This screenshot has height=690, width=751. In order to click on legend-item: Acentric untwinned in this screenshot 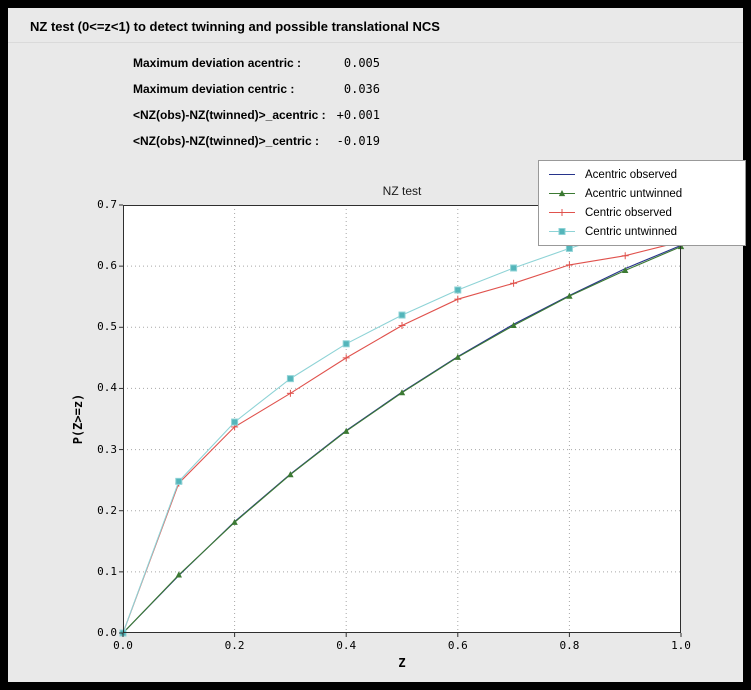, I will do `click(642, 193)`.